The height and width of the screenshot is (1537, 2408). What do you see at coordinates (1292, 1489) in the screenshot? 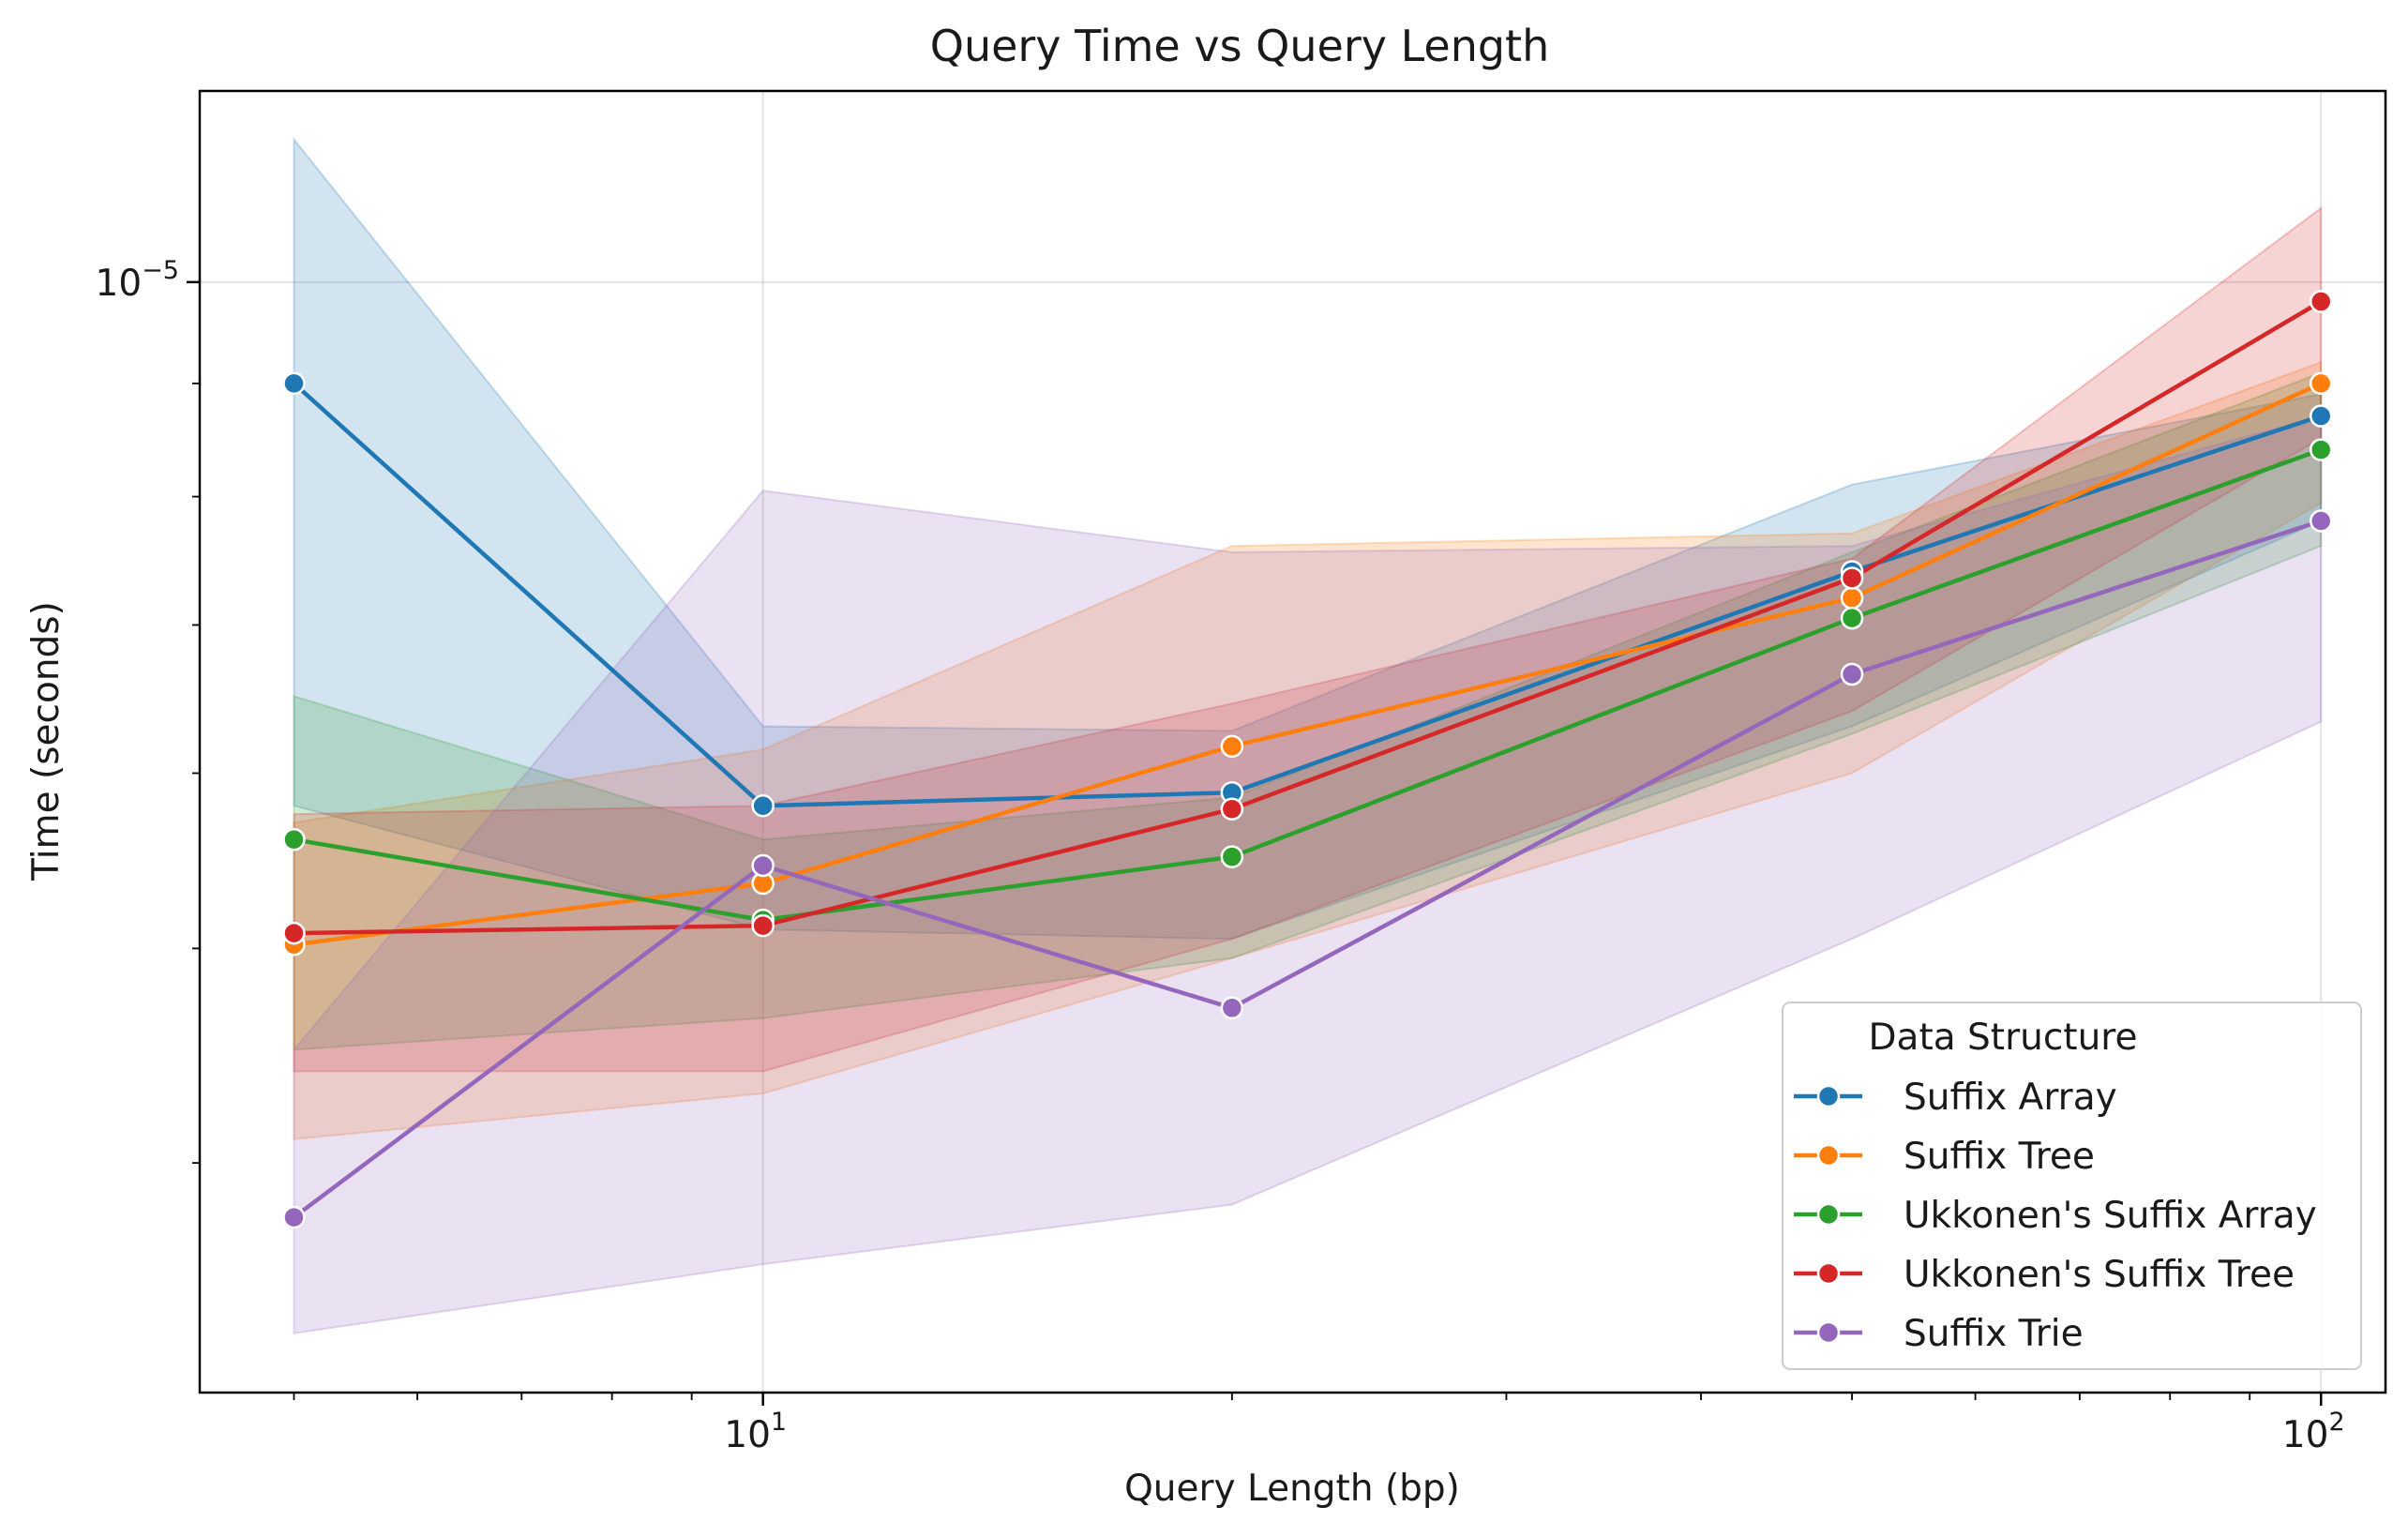
I see `x-axis-label: Query Length (bp)` at bounding box center [1292, 1489].